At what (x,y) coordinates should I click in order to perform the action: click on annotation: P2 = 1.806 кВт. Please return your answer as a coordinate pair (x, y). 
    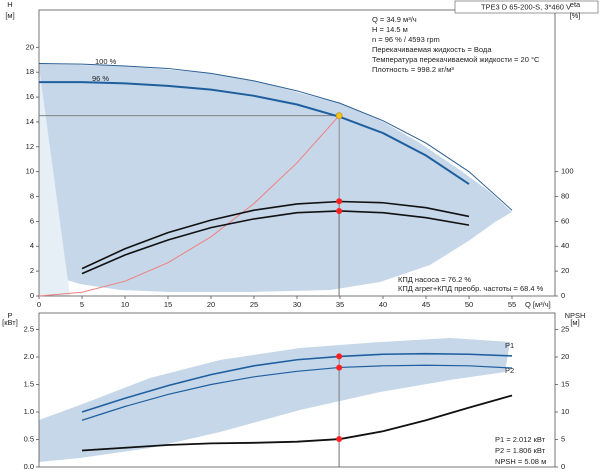
    Looking at the image, I should click on (520, 450).